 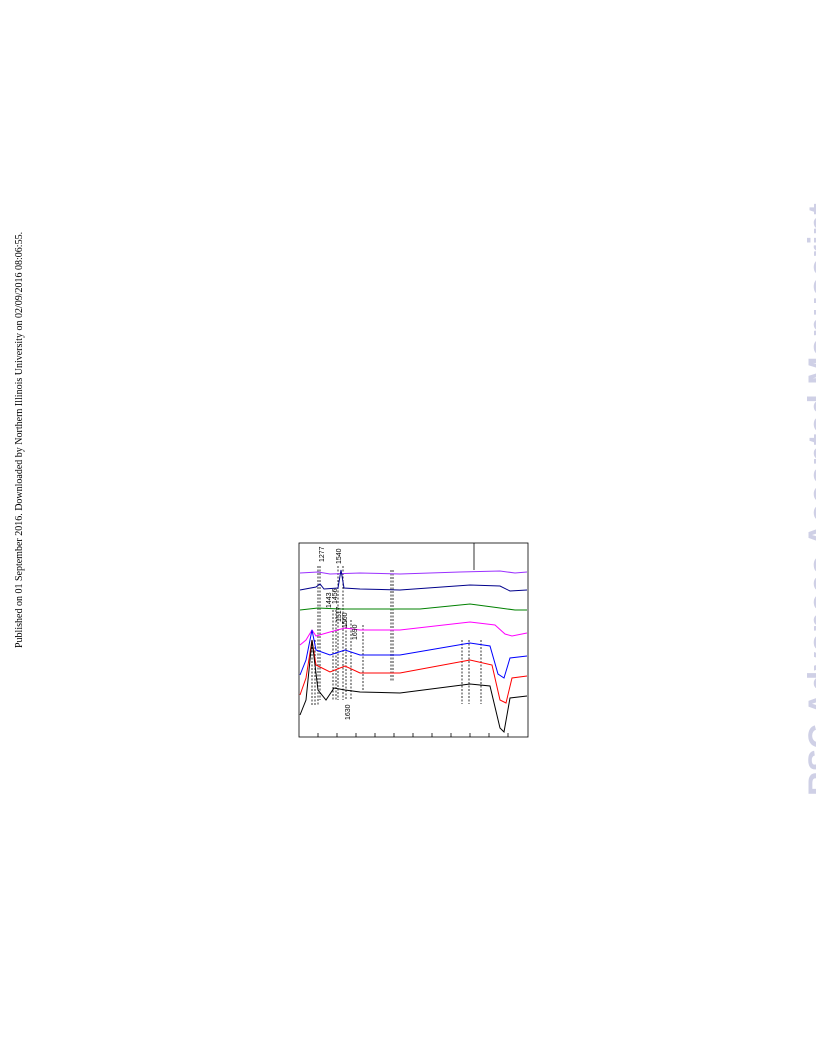 What do you see at coordinates (339, 556) in the screenshot?
I see `annotation: 1540` at bounding box center [339, 556].